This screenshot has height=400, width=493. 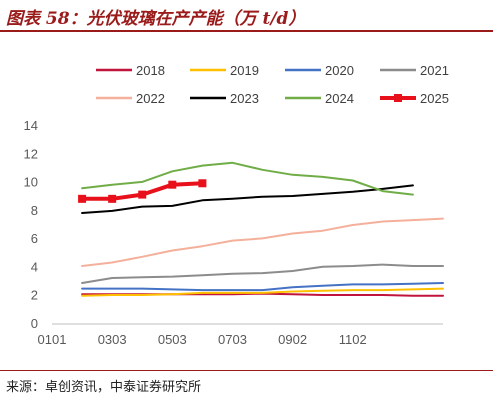 I want to click on legend-label-2023: 2023, so click(x=244, y=98).